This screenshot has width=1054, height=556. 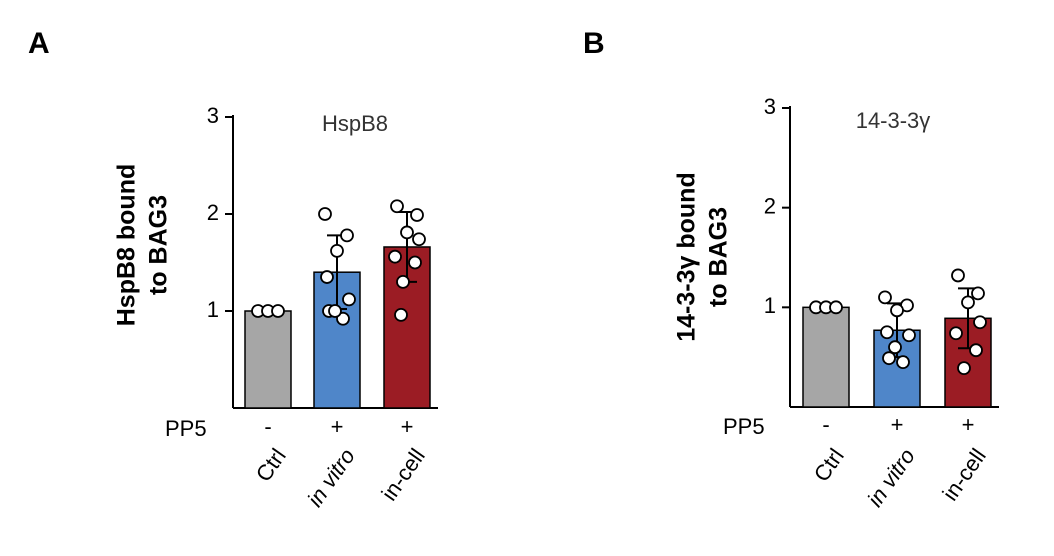 I want to click on y-axis-label: HspB8 bound, so click(x=127, y=245).